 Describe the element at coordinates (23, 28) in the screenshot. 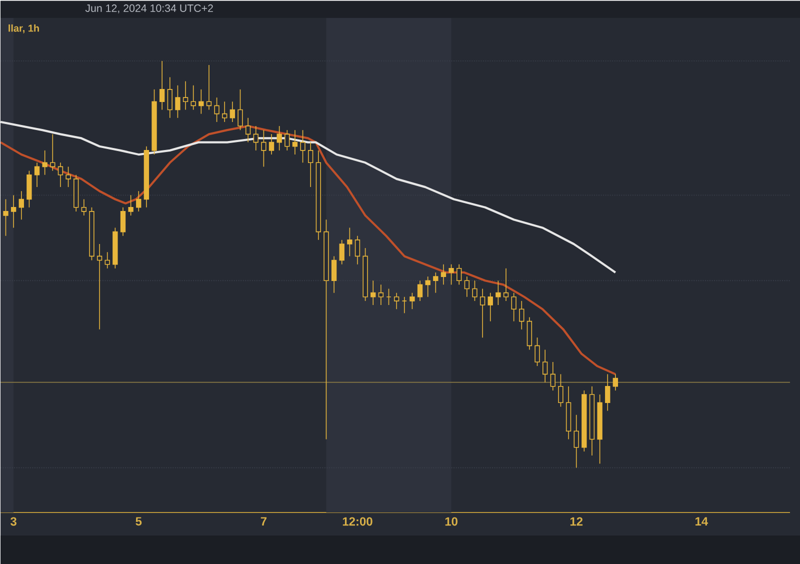

I see `text: llar, 1h` at that location.